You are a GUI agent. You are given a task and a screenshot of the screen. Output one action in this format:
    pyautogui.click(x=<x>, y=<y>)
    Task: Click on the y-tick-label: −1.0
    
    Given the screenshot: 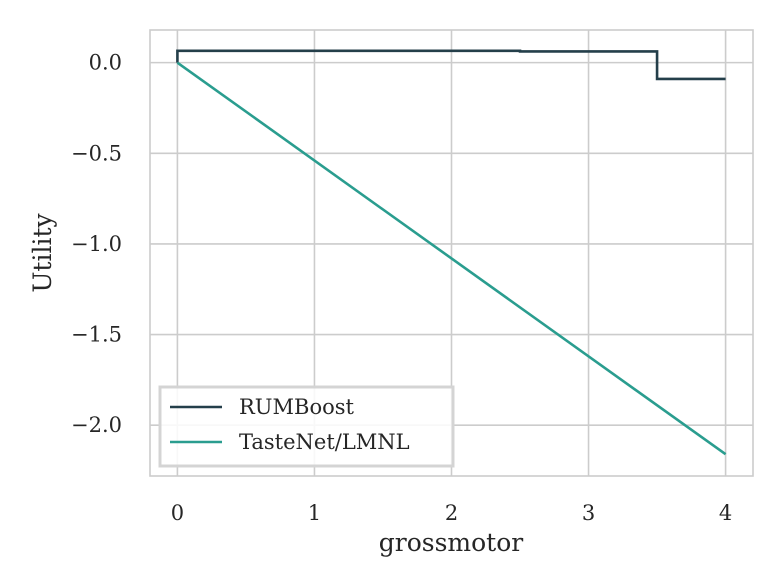 What is the action you would take?
    pyautogui.click(x=96, y=244)
    